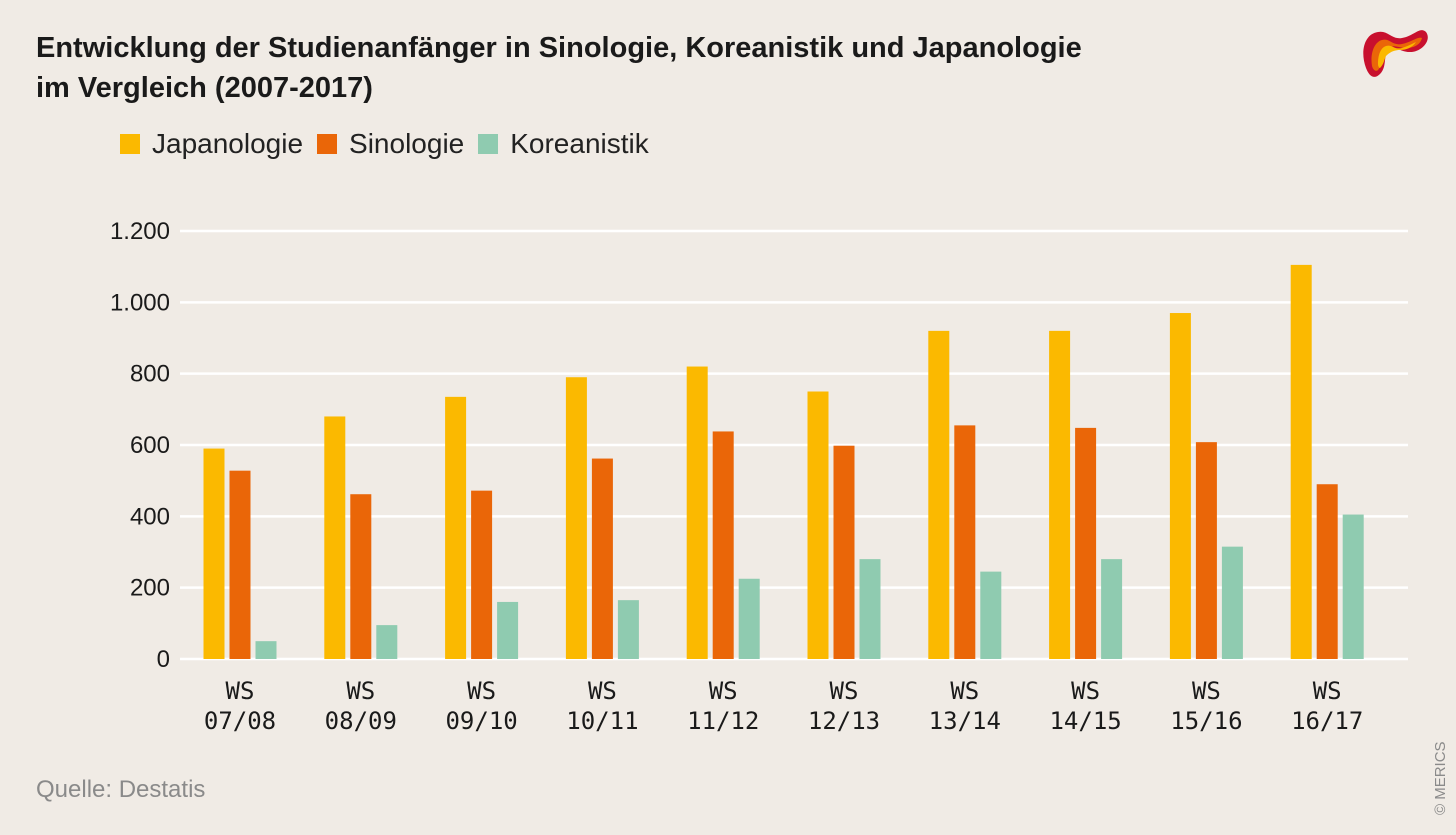 The height and width of the screenshot is (835, 1456). What do you see at coordinates (150, 516) in the screenshot?
I see `y-tick-label: 400` at bounding box center [150, 516].